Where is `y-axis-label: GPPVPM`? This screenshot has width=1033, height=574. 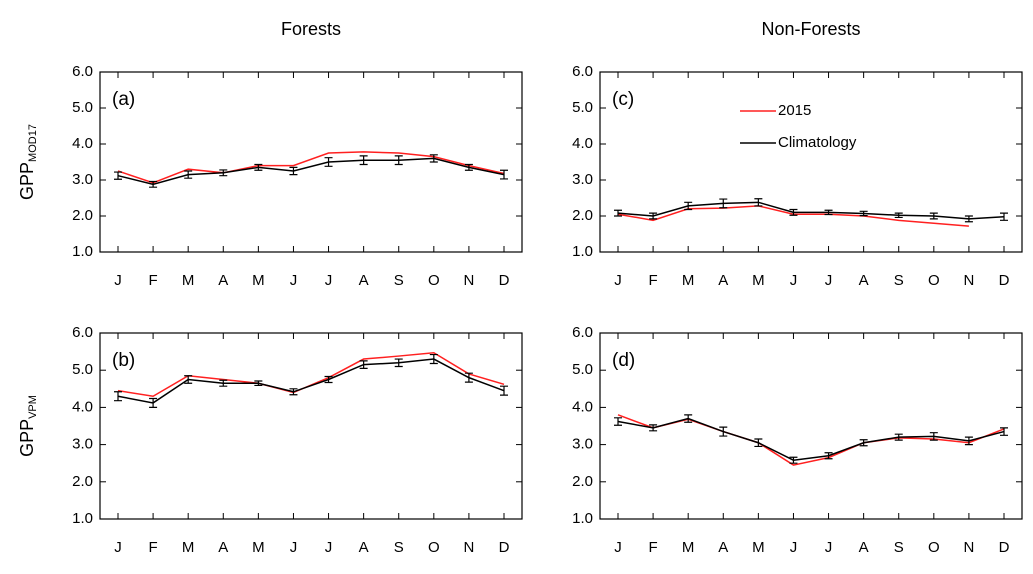 y-axis-label: GPPVPM is located at coordinates (28, 426).